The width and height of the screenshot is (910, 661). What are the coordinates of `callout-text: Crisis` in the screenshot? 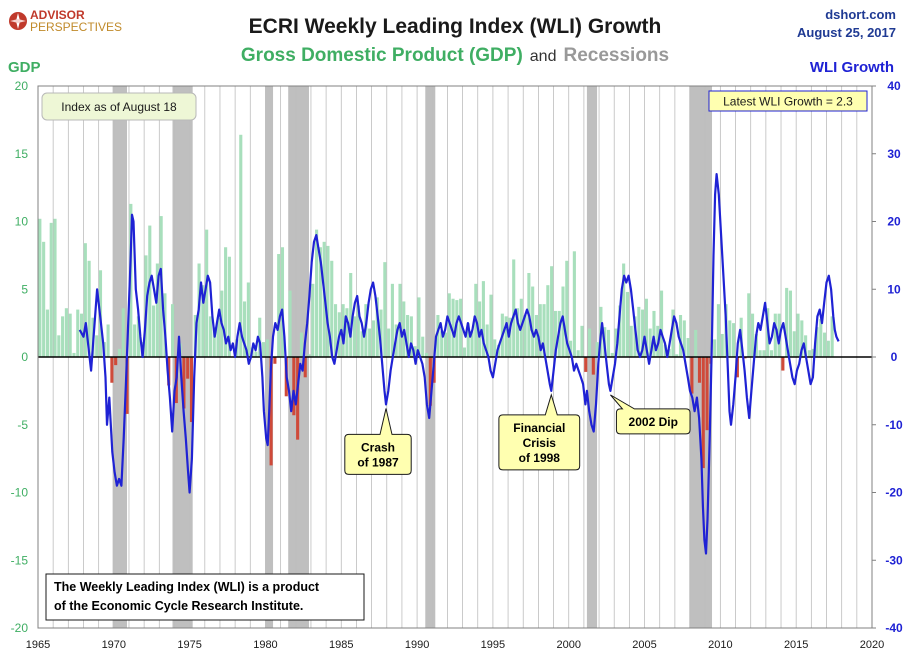 It's located at (540, 443).